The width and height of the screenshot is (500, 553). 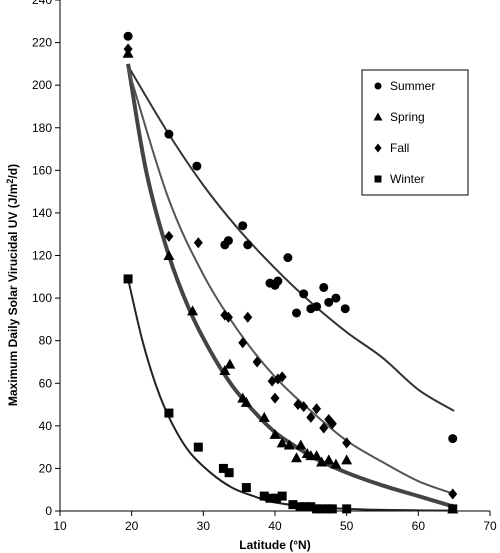 I want to click on y-tick-label: 160, so click(x=42, y=170).